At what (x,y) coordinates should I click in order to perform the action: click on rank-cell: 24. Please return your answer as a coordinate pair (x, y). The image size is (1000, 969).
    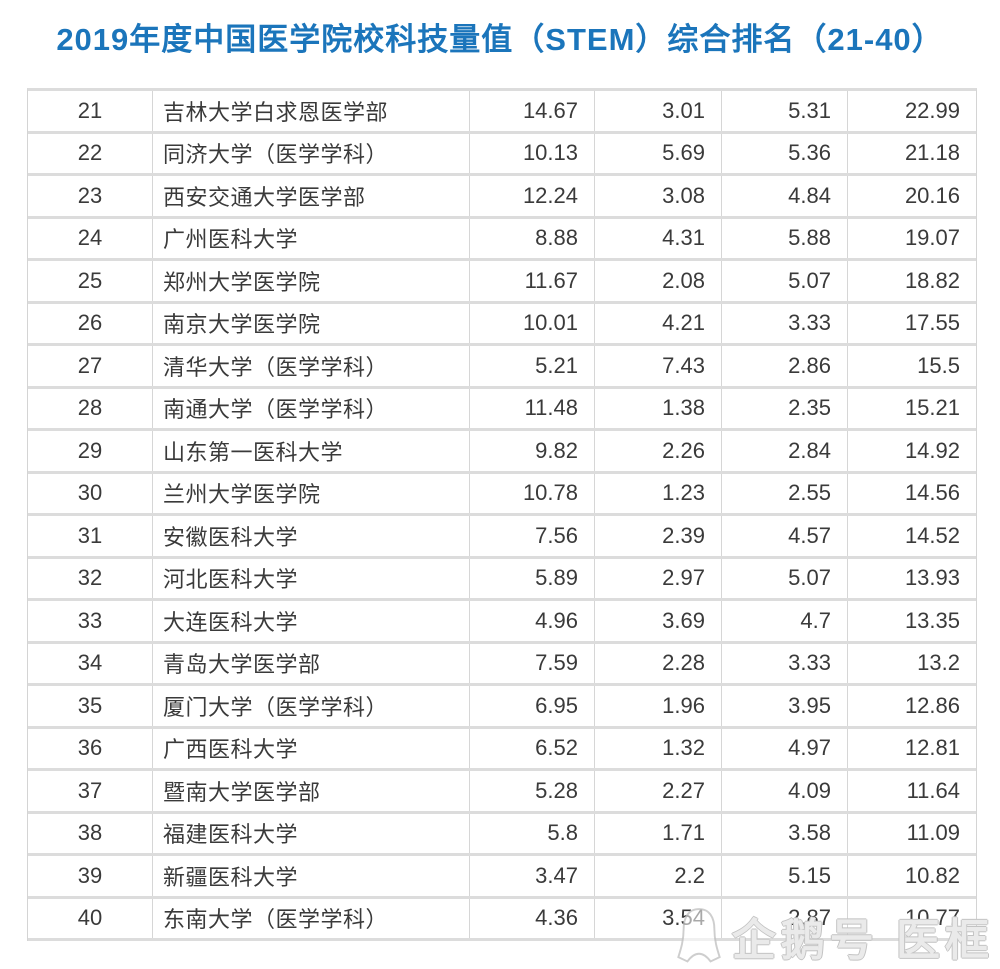
    Looking at the image, I should click on (90, 238).